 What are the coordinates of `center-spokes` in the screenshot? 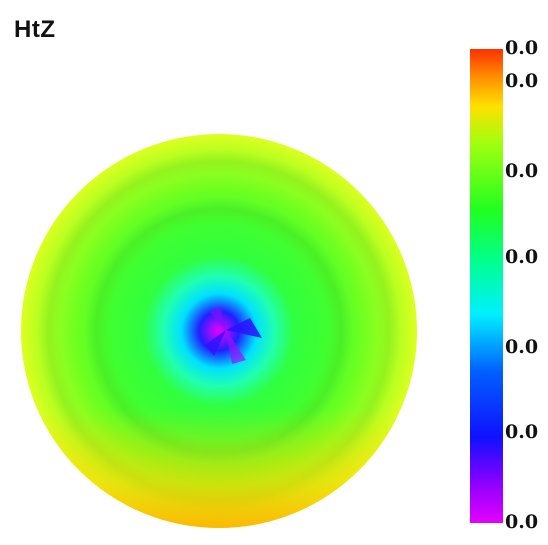 It's located at (233, 335).